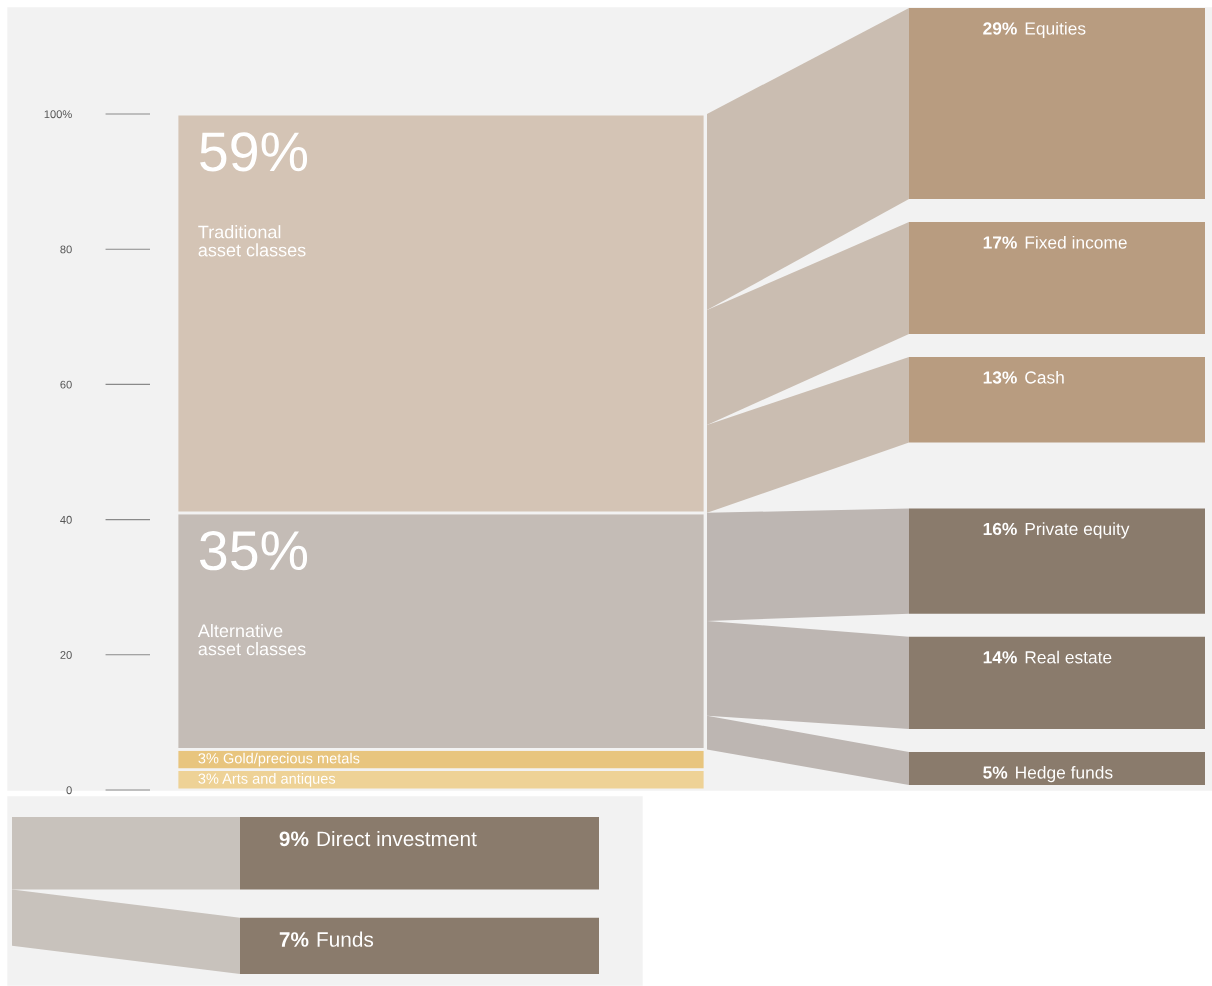 The height and width of the screenshot is (986, 1212). I want to click on y-tick-label: 80, so click(66, 249).